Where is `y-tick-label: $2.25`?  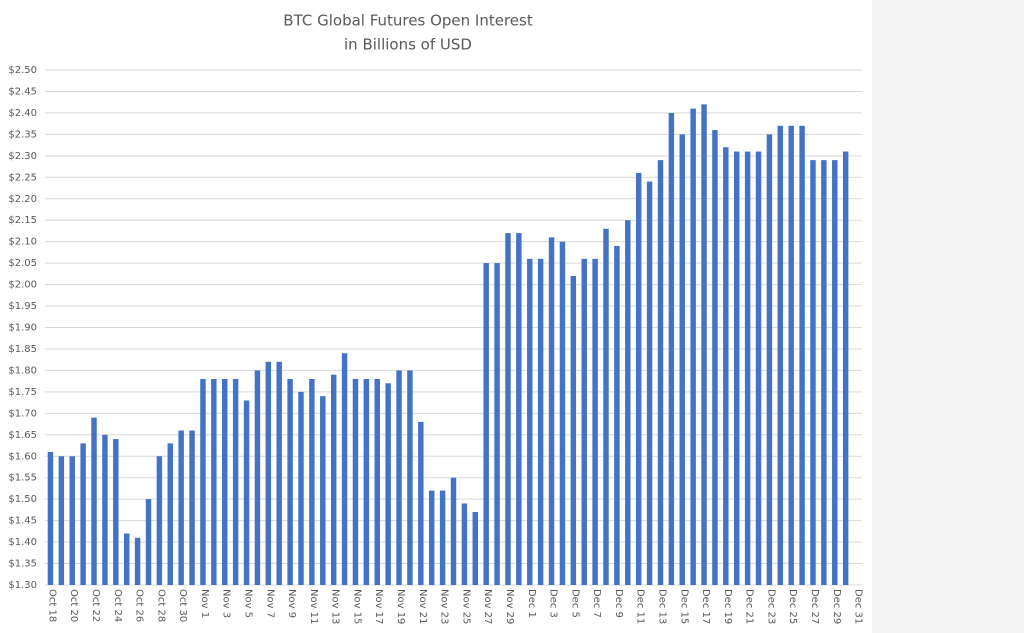 y-tick-label: $2.25 is located at coordinates (22, 177).